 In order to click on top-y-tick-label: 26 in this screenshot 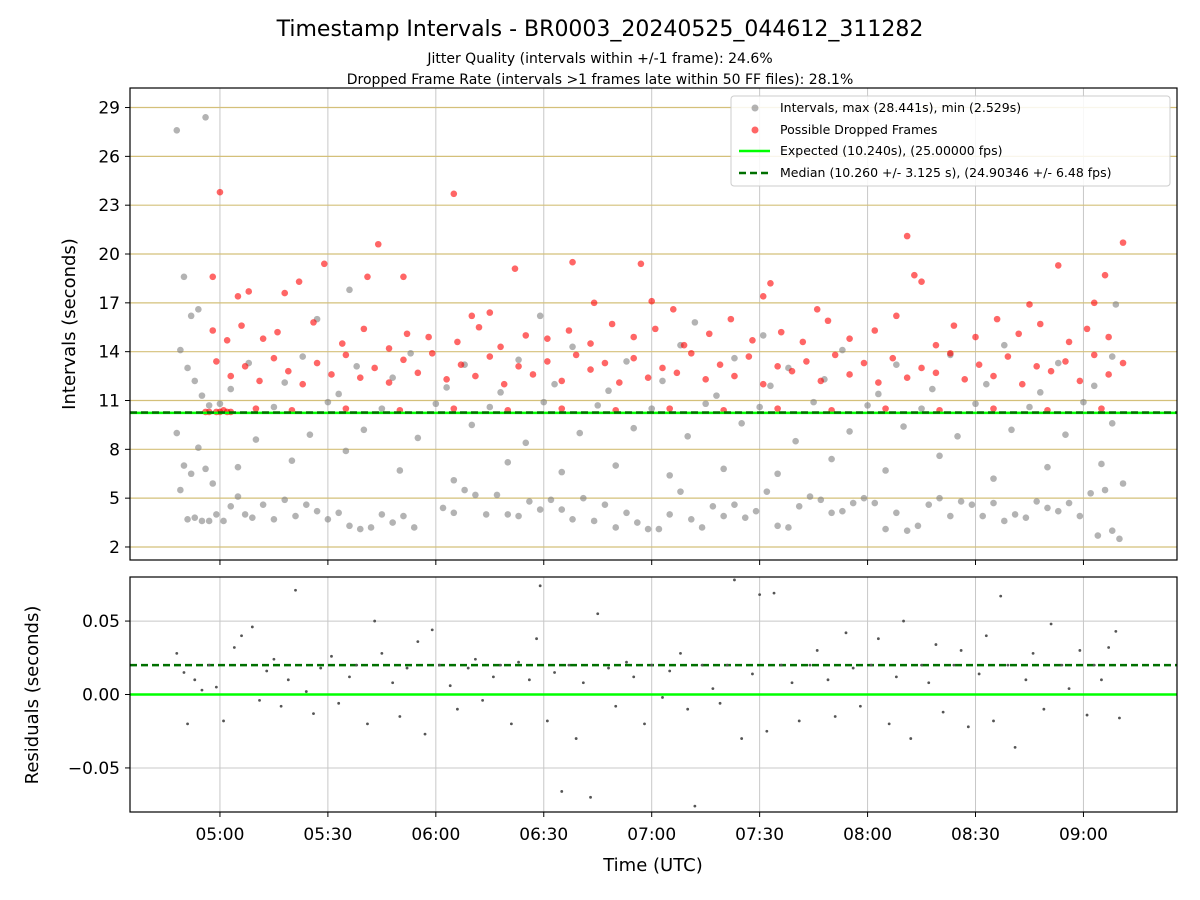, I will do `click(109, 157)`.